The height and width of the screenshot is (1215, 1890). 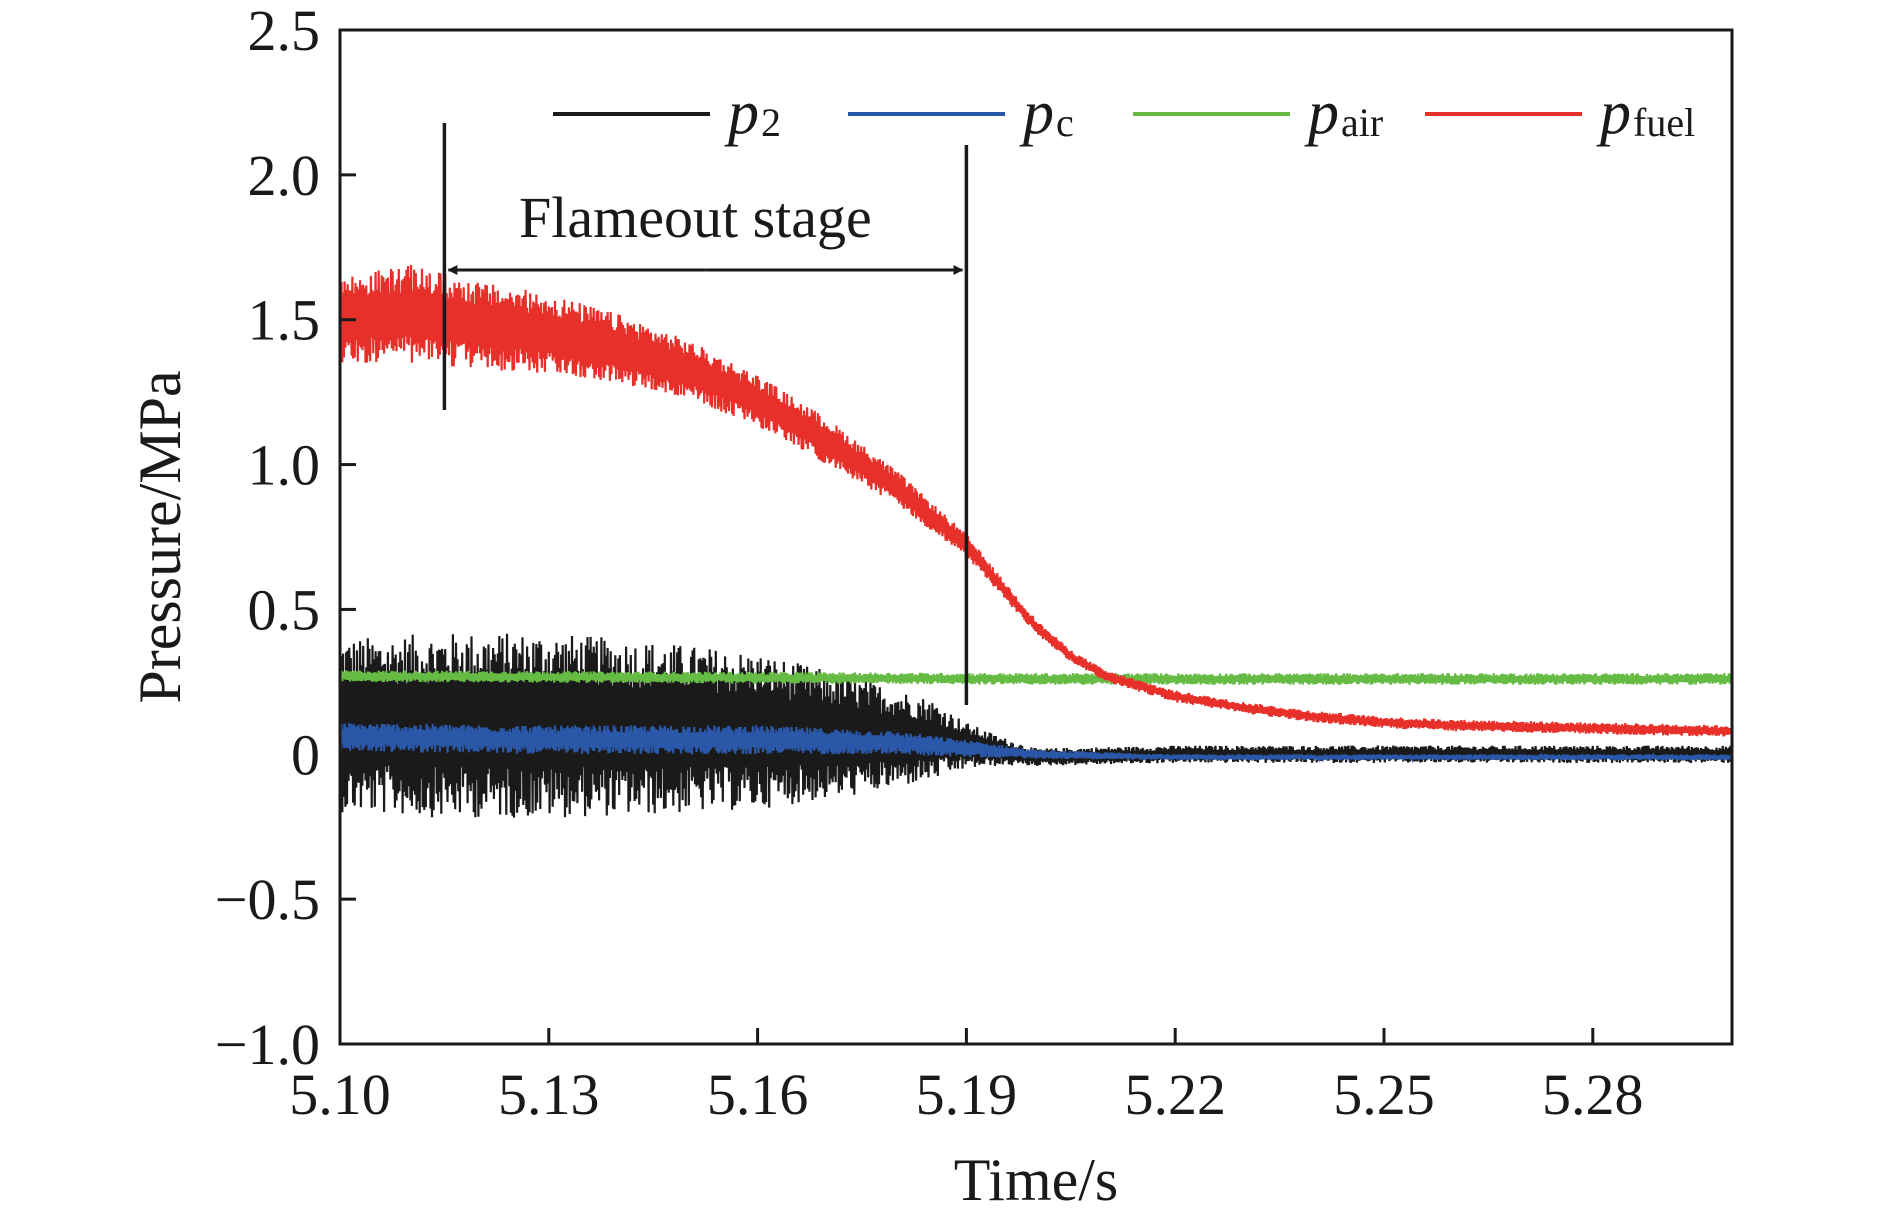 I want to click on x-tick-label: 5.10, so click(x=340, y=1094).